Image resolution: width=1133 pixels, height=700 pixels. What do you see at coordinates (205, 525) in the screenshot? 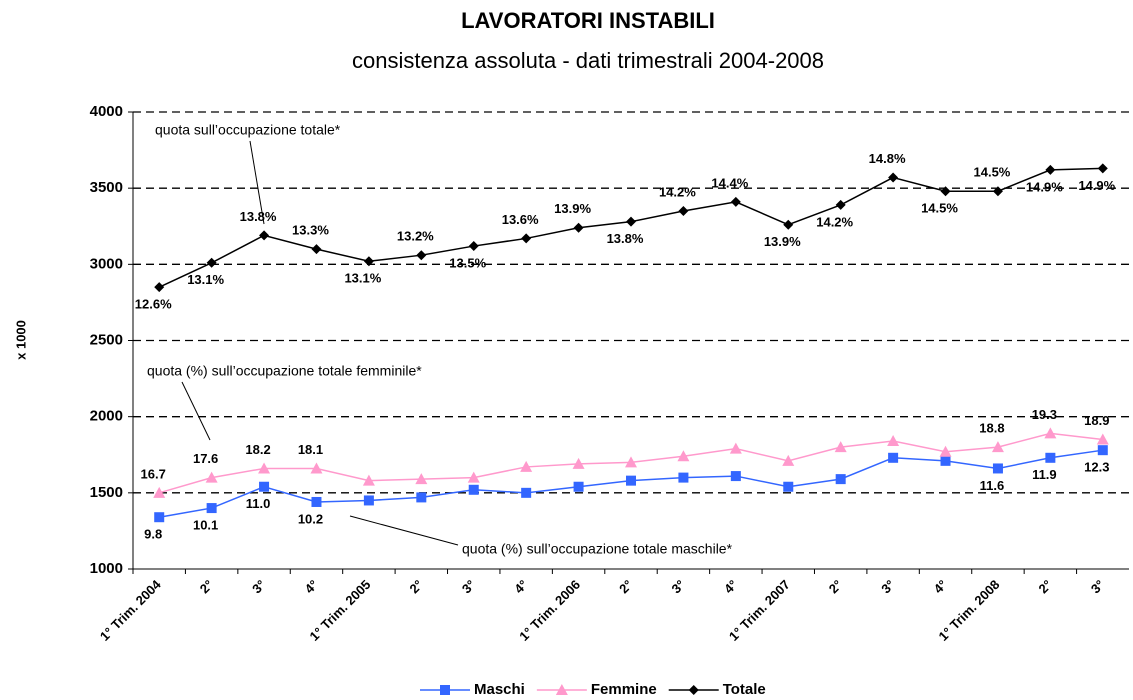
I see `data-label: 10.1` at bounding box center [205, 525].